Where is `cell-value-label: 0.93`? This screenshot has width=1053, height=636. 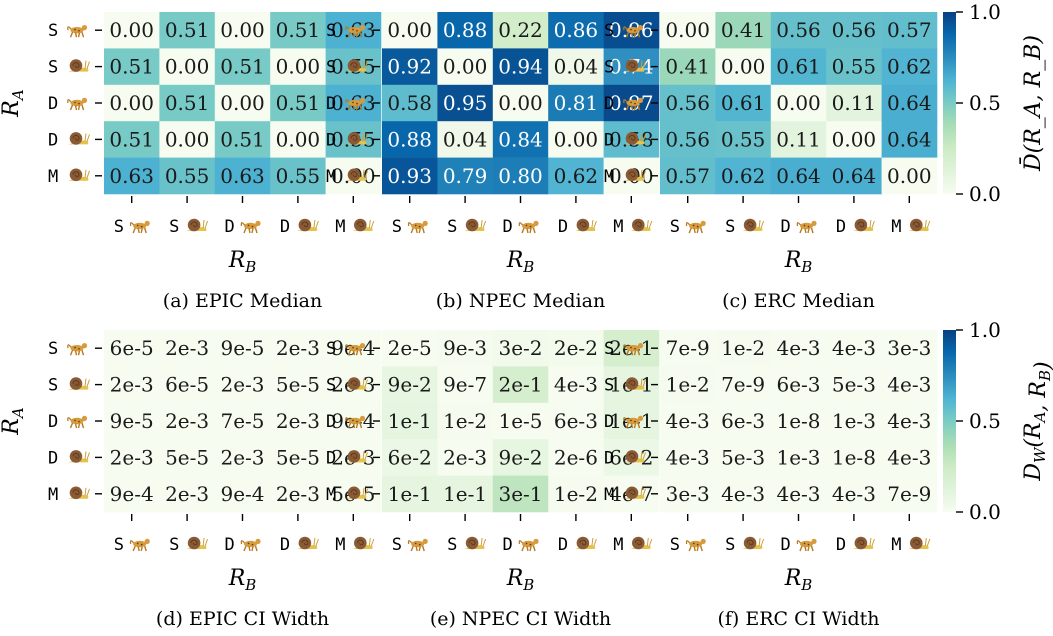 cell-value-label: 0.93 is located at coordinates (409, 176).